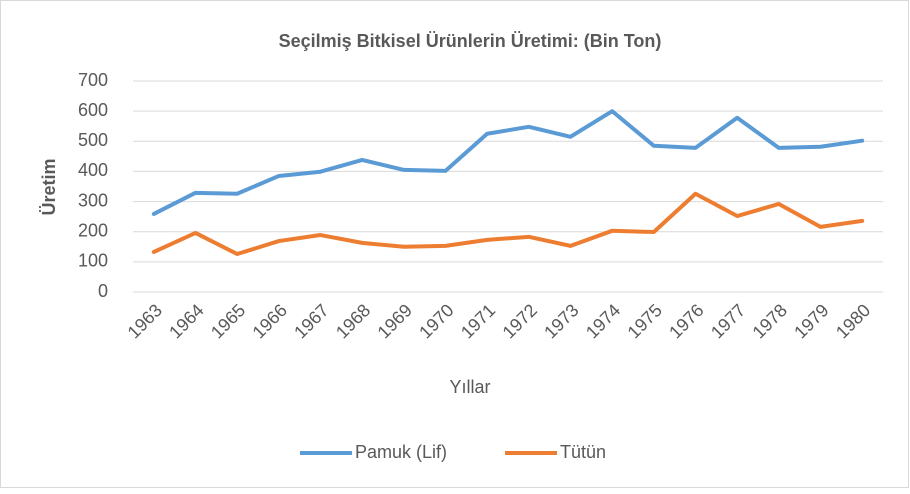  Describe the element at coordinates (93, 261) in the screenshot. I see `y-tick-label: 100` at that location.